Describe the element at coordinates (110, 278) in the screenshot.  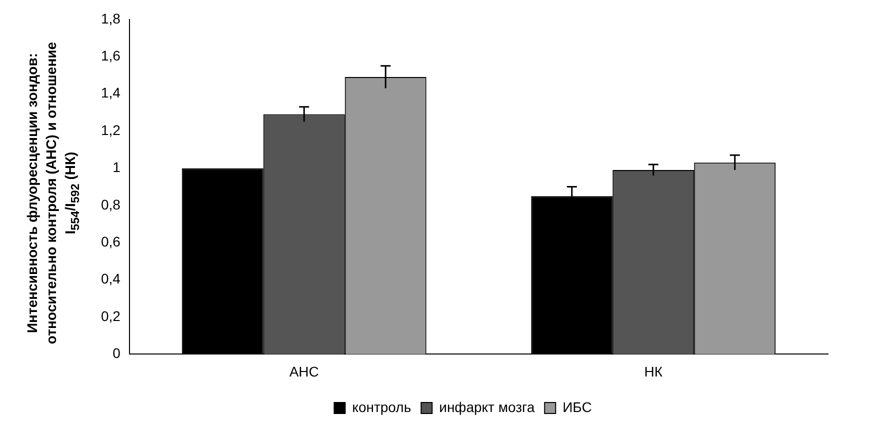
I see `y-tick-label: 0,4` at that location.